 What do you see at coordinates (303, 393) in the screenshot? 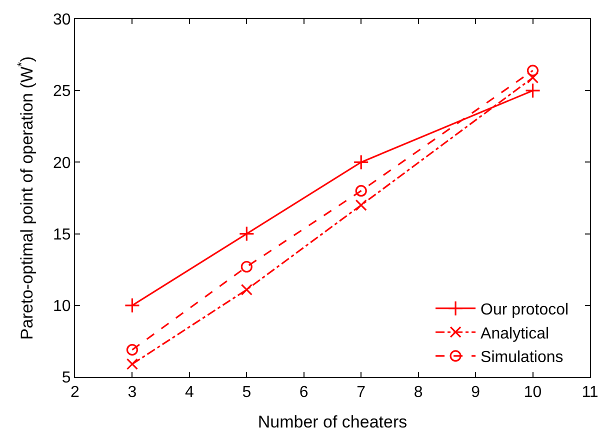
I see `x-tick-label: 6` at bounding box center [303, 393].